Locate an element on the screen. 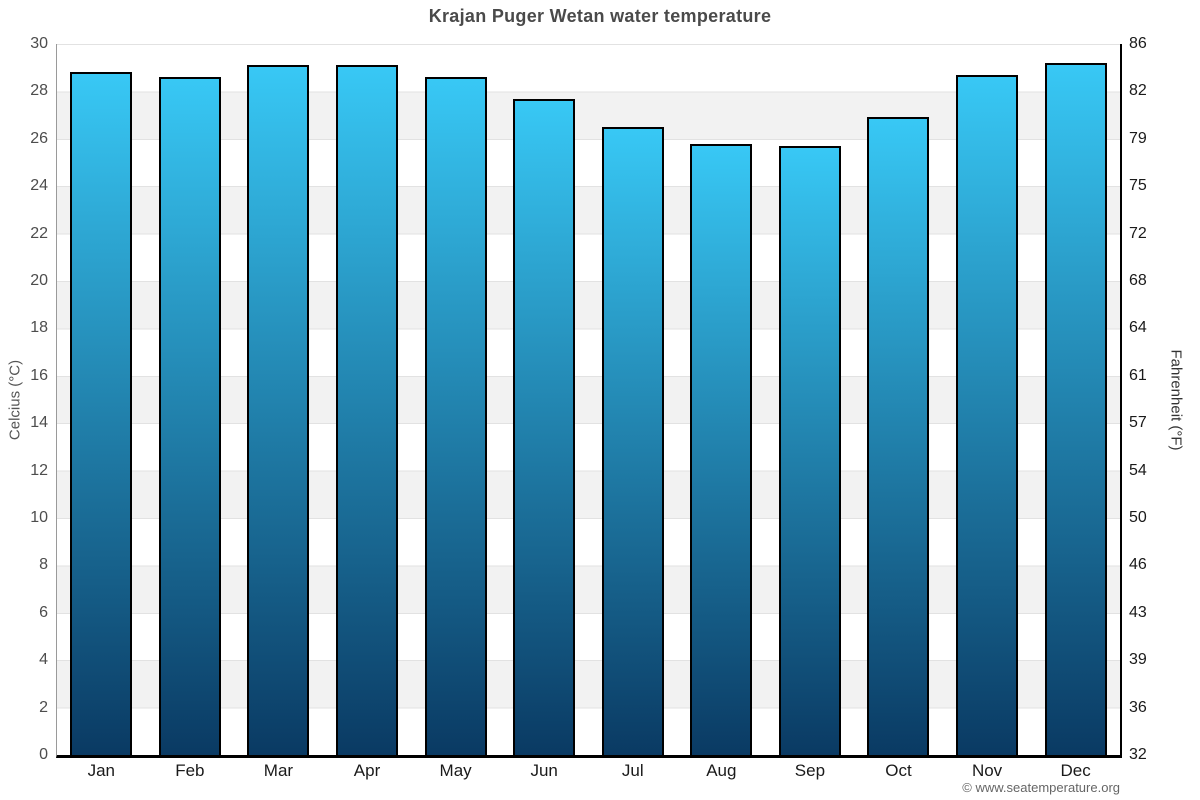 This screenshot has width=1200, height=800. fahrenheit-tick-75: 75 is located at coordinates (1138, 186).